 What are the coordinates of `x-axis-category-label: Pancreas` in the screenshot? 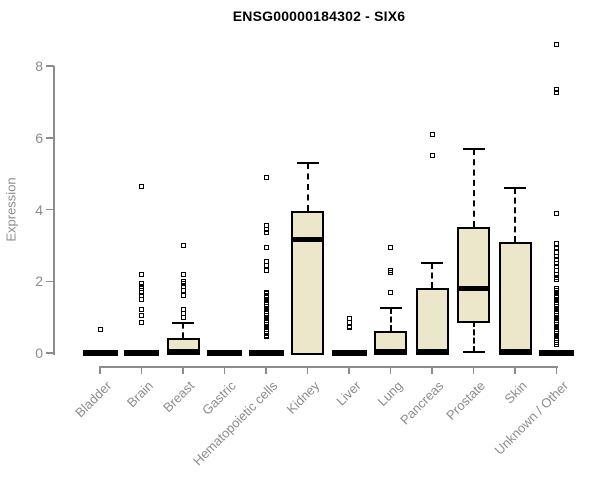 It's located at (422, 403).